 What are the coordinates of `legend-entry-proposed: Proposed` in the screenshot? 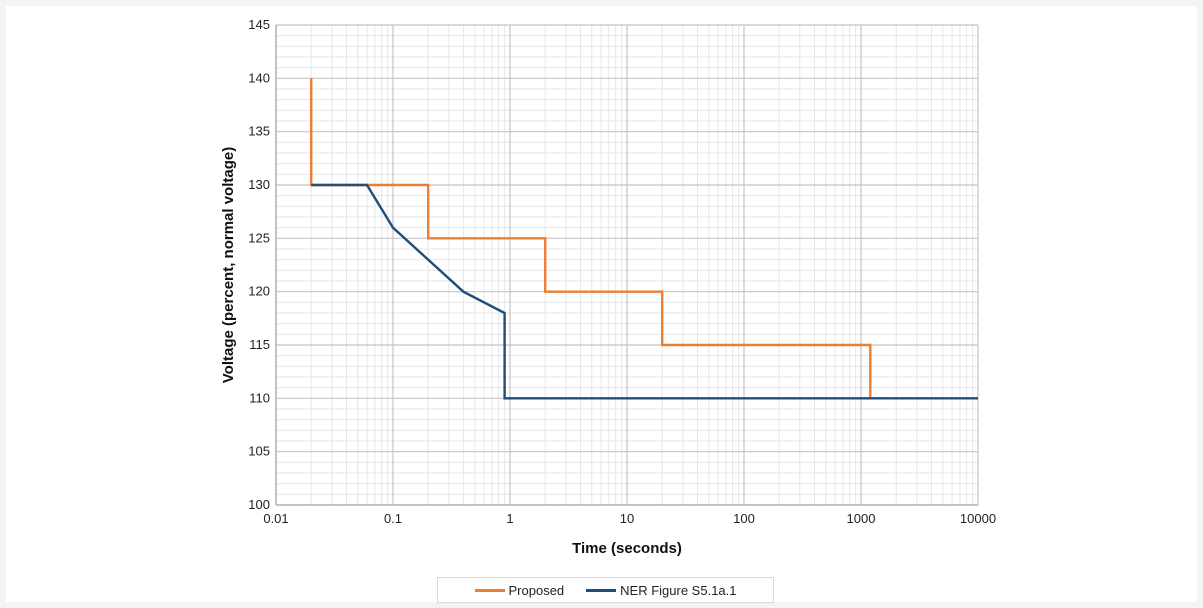 It's located at (519, 590).